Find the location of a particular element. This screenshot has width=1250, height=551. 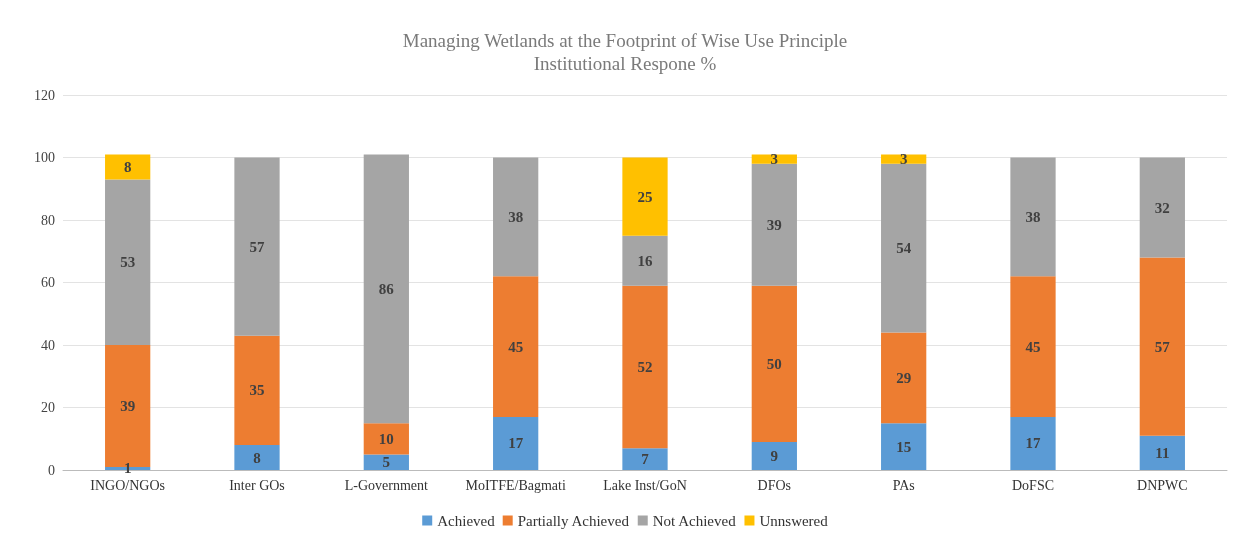

data-label: 16 is located at coordinates (645, 260).